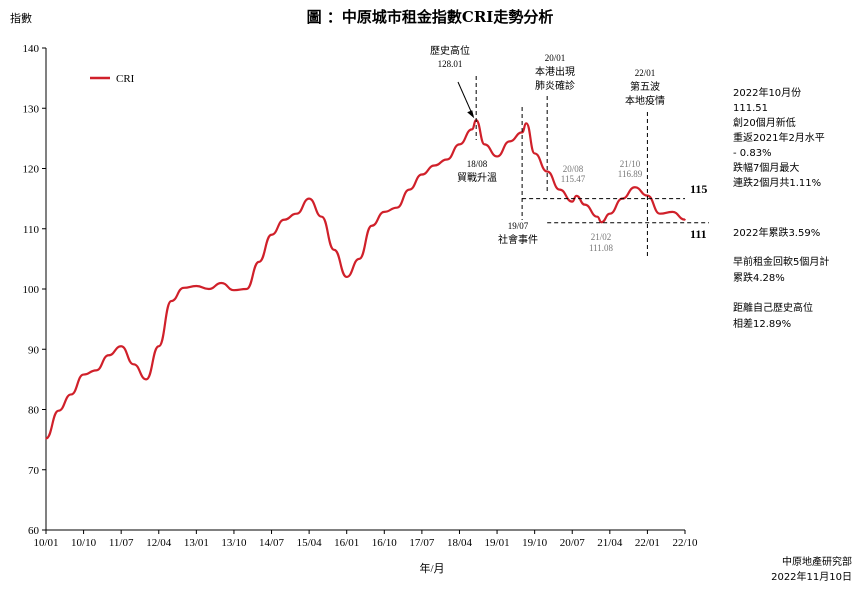  I want to click on a2001-line2-label: 肺炎確診, so click(555, 85).